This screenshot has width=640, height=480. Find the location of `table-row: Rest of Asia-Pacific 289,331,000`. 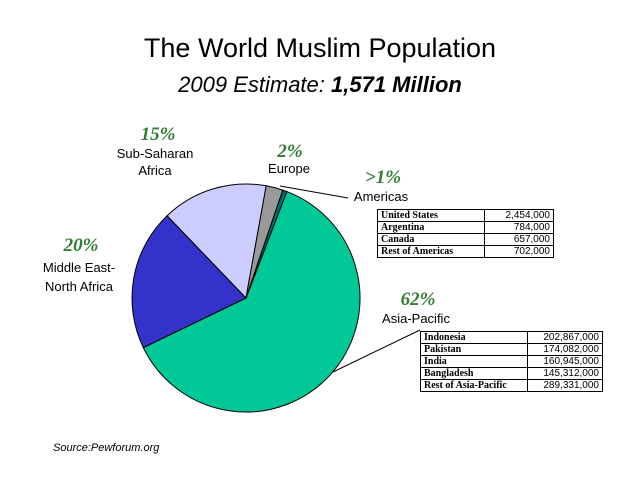

table-row: Rest of Asia-Pacific 289,331,000 is located at coordinates (511, 385).